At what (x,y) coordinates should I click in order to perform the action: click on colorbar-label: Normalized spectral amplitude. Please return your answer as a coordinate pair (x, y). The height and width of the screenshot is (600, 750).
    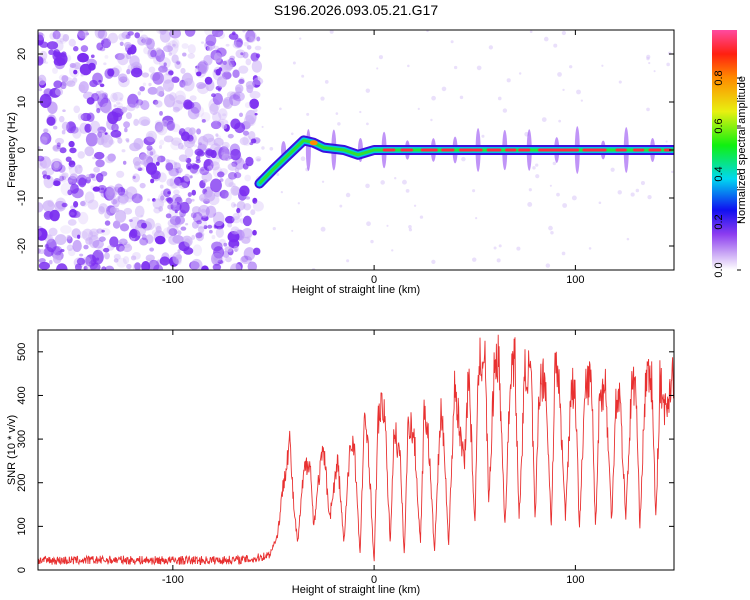
    Looking at the image, I should click on (742, 150).